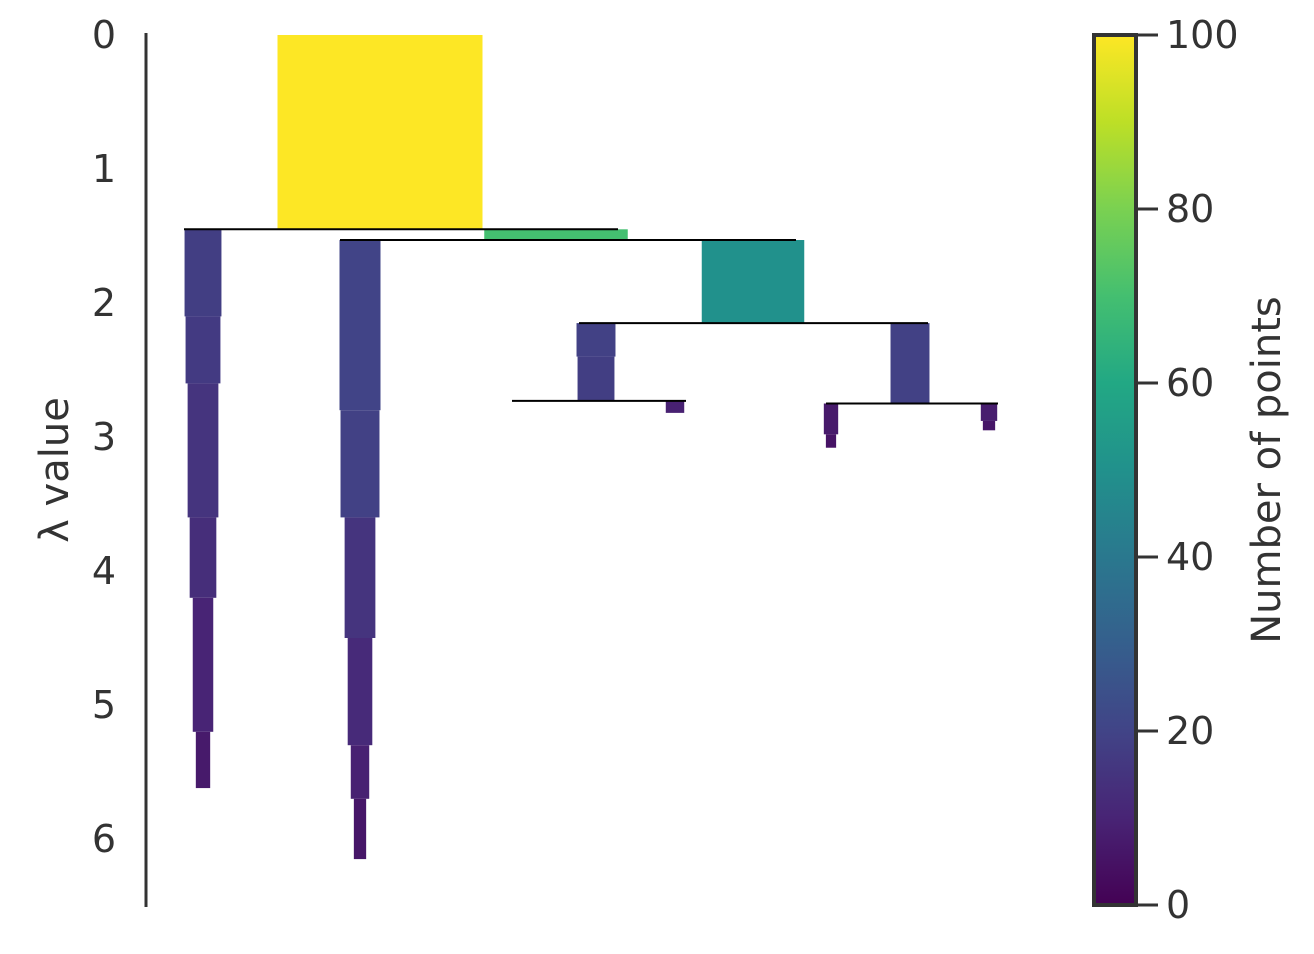 Image resolution: width=1314 pixels, height=954 pixels. I want to click on colorbar-tick-label: 0, so click(1178, 905).